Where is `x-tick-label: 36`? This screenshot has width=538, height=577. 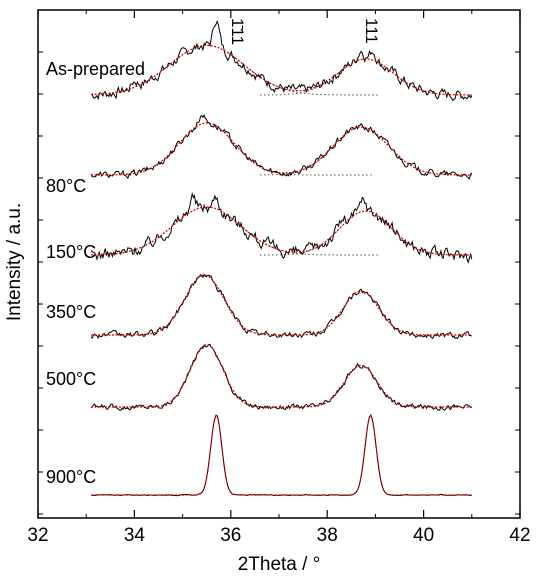 x-tick-label: 36 is located at coordinates (230, 535).